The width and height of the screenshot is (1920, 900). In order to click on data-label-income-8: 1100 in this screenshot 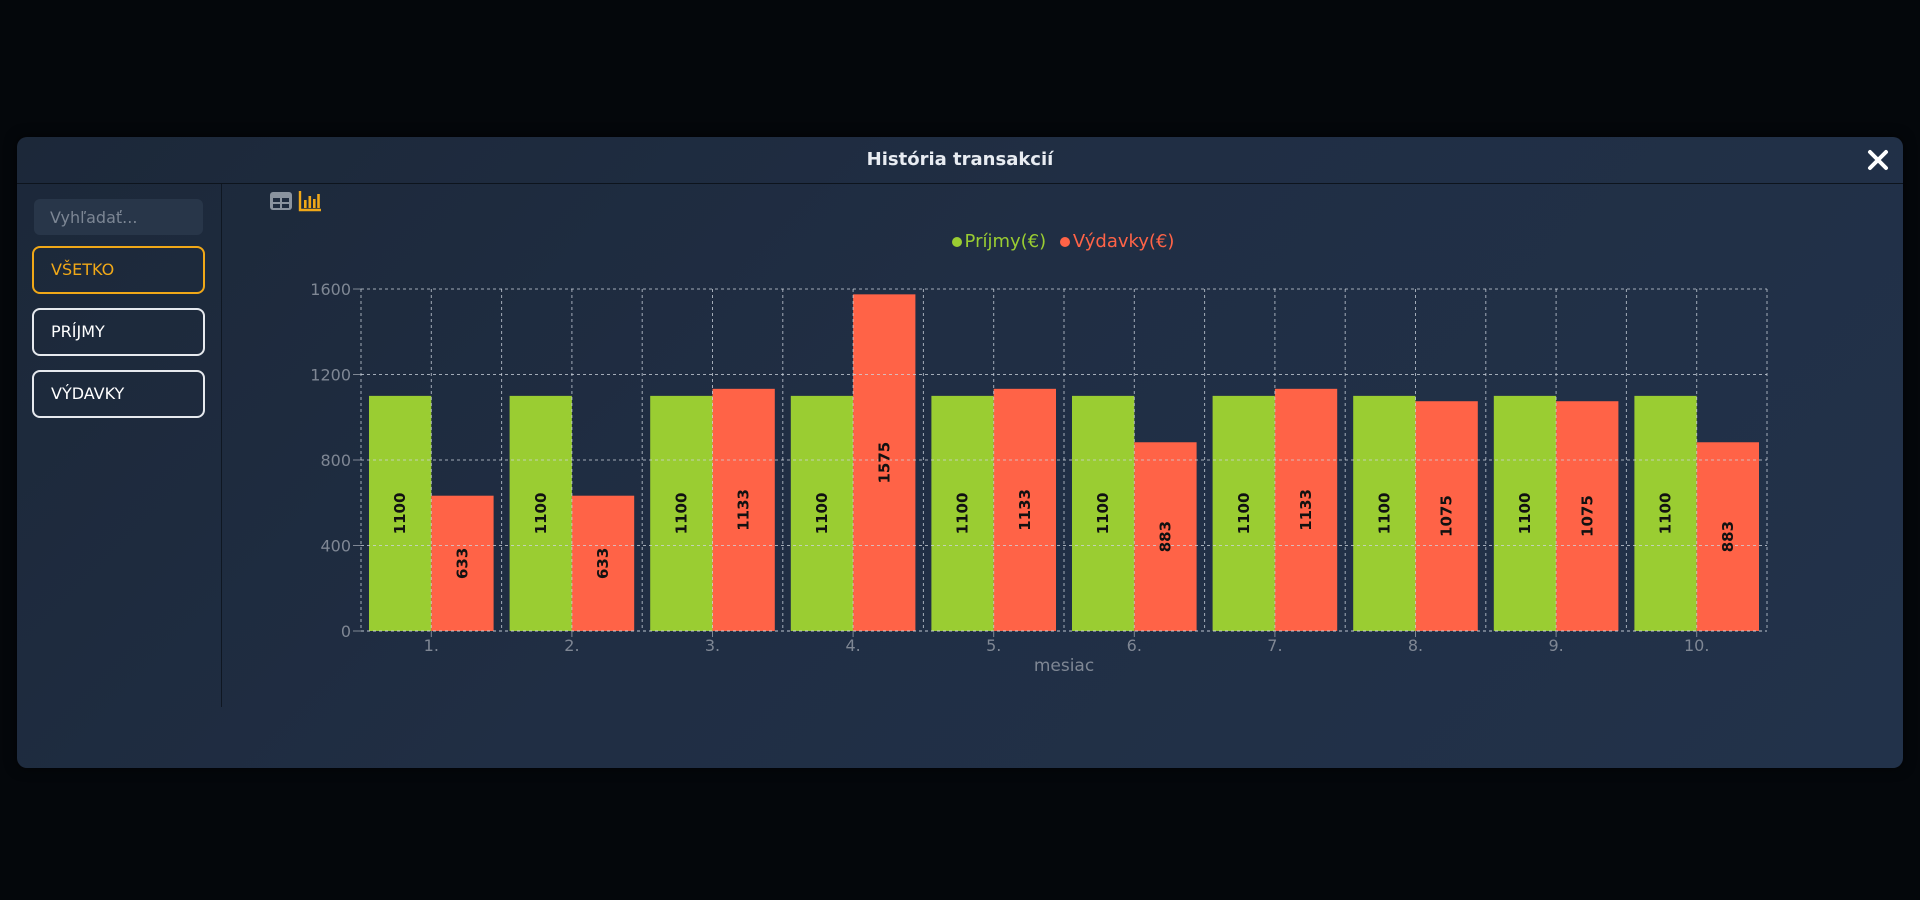, I will do `click(1384, 514)`.